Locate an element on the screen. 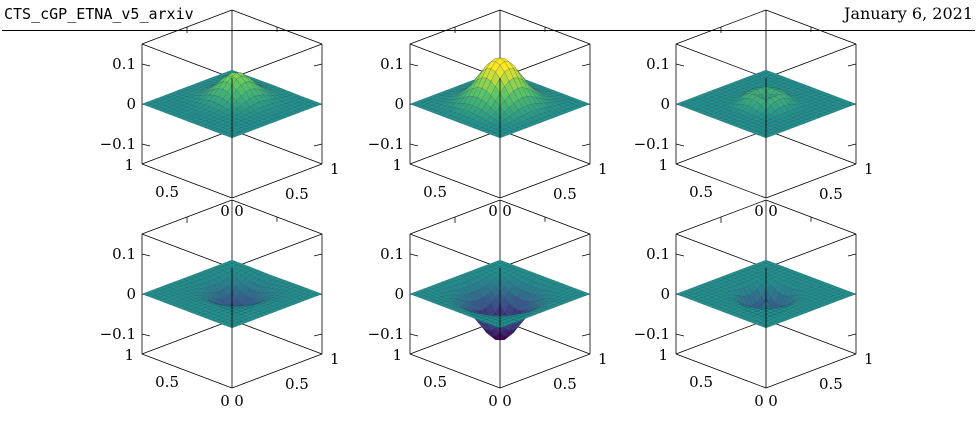 The width and height of the screenshot is (977, 443). surface-plot-row1-col2: −0.100.10.510.510 0 is located at coordinates (488, 114).